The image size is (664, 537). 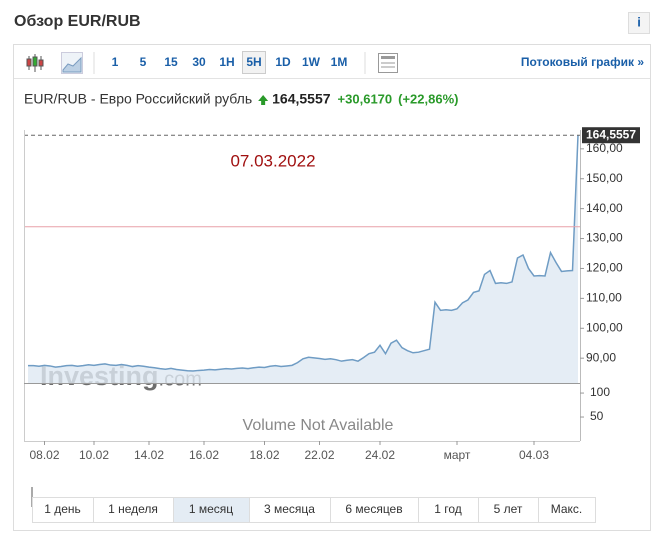 What do you see at coordinates (171, 62) in the screenshot?
I see `interval-button: 15` at bounding box center [171, 62].